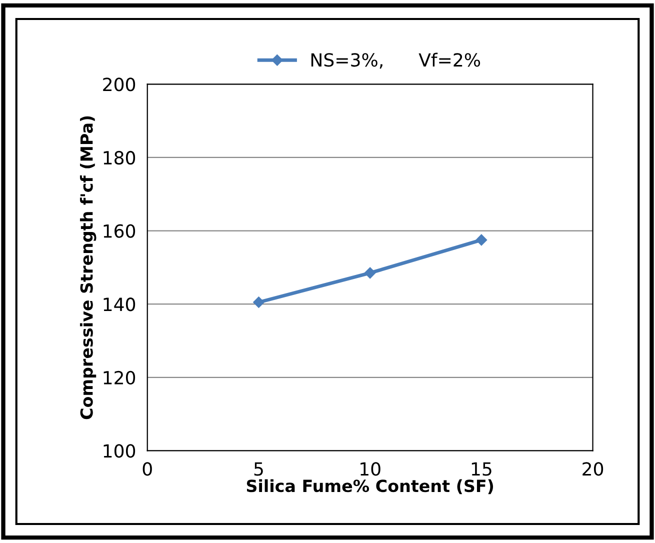 The image size is (655, 543). Describe the element at coordinates (593, 469) in the screenshot. I see `x-tick-label: 20` at that location.